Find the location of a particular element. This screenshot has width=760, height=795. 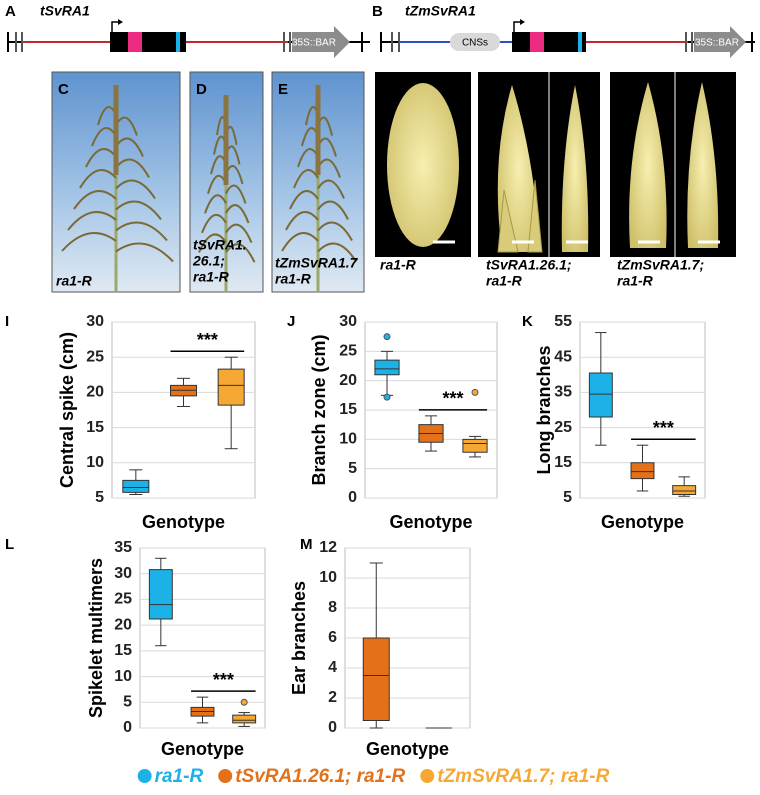

photo-label: 26.1; is located at coordinates (208, 261).